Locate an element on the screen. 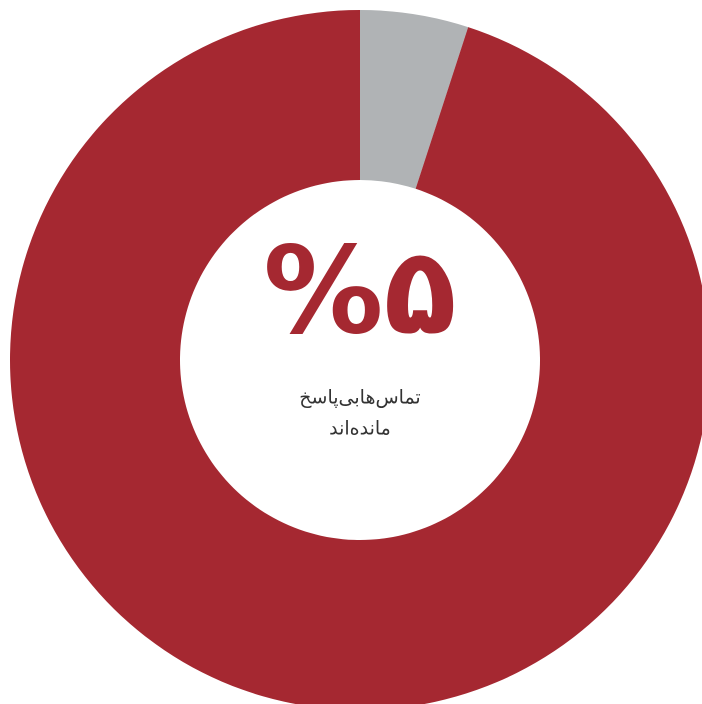 The width and height of the screenshot is (702, 704). donut-slice is located at coordinates (414, 99).